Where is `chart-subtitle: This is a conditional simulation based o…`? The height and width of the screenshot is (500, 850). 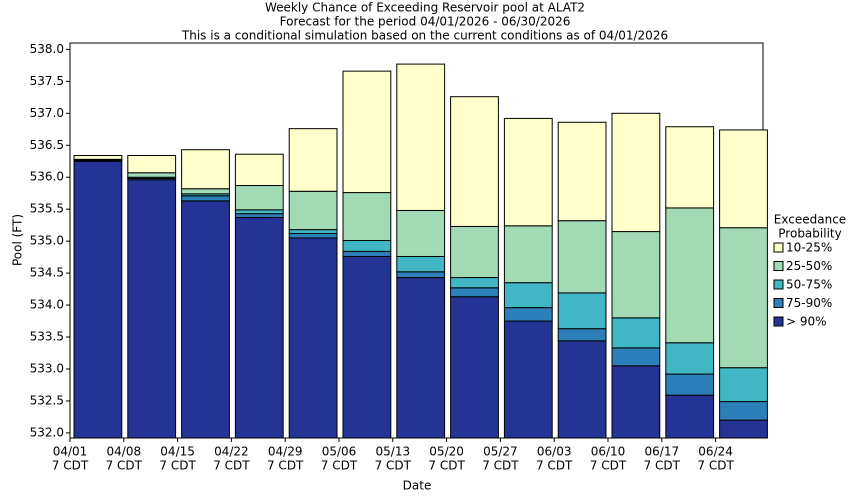 chart-subtitle: This is a conditional simulation based o… is located at coordinates (424, 36).